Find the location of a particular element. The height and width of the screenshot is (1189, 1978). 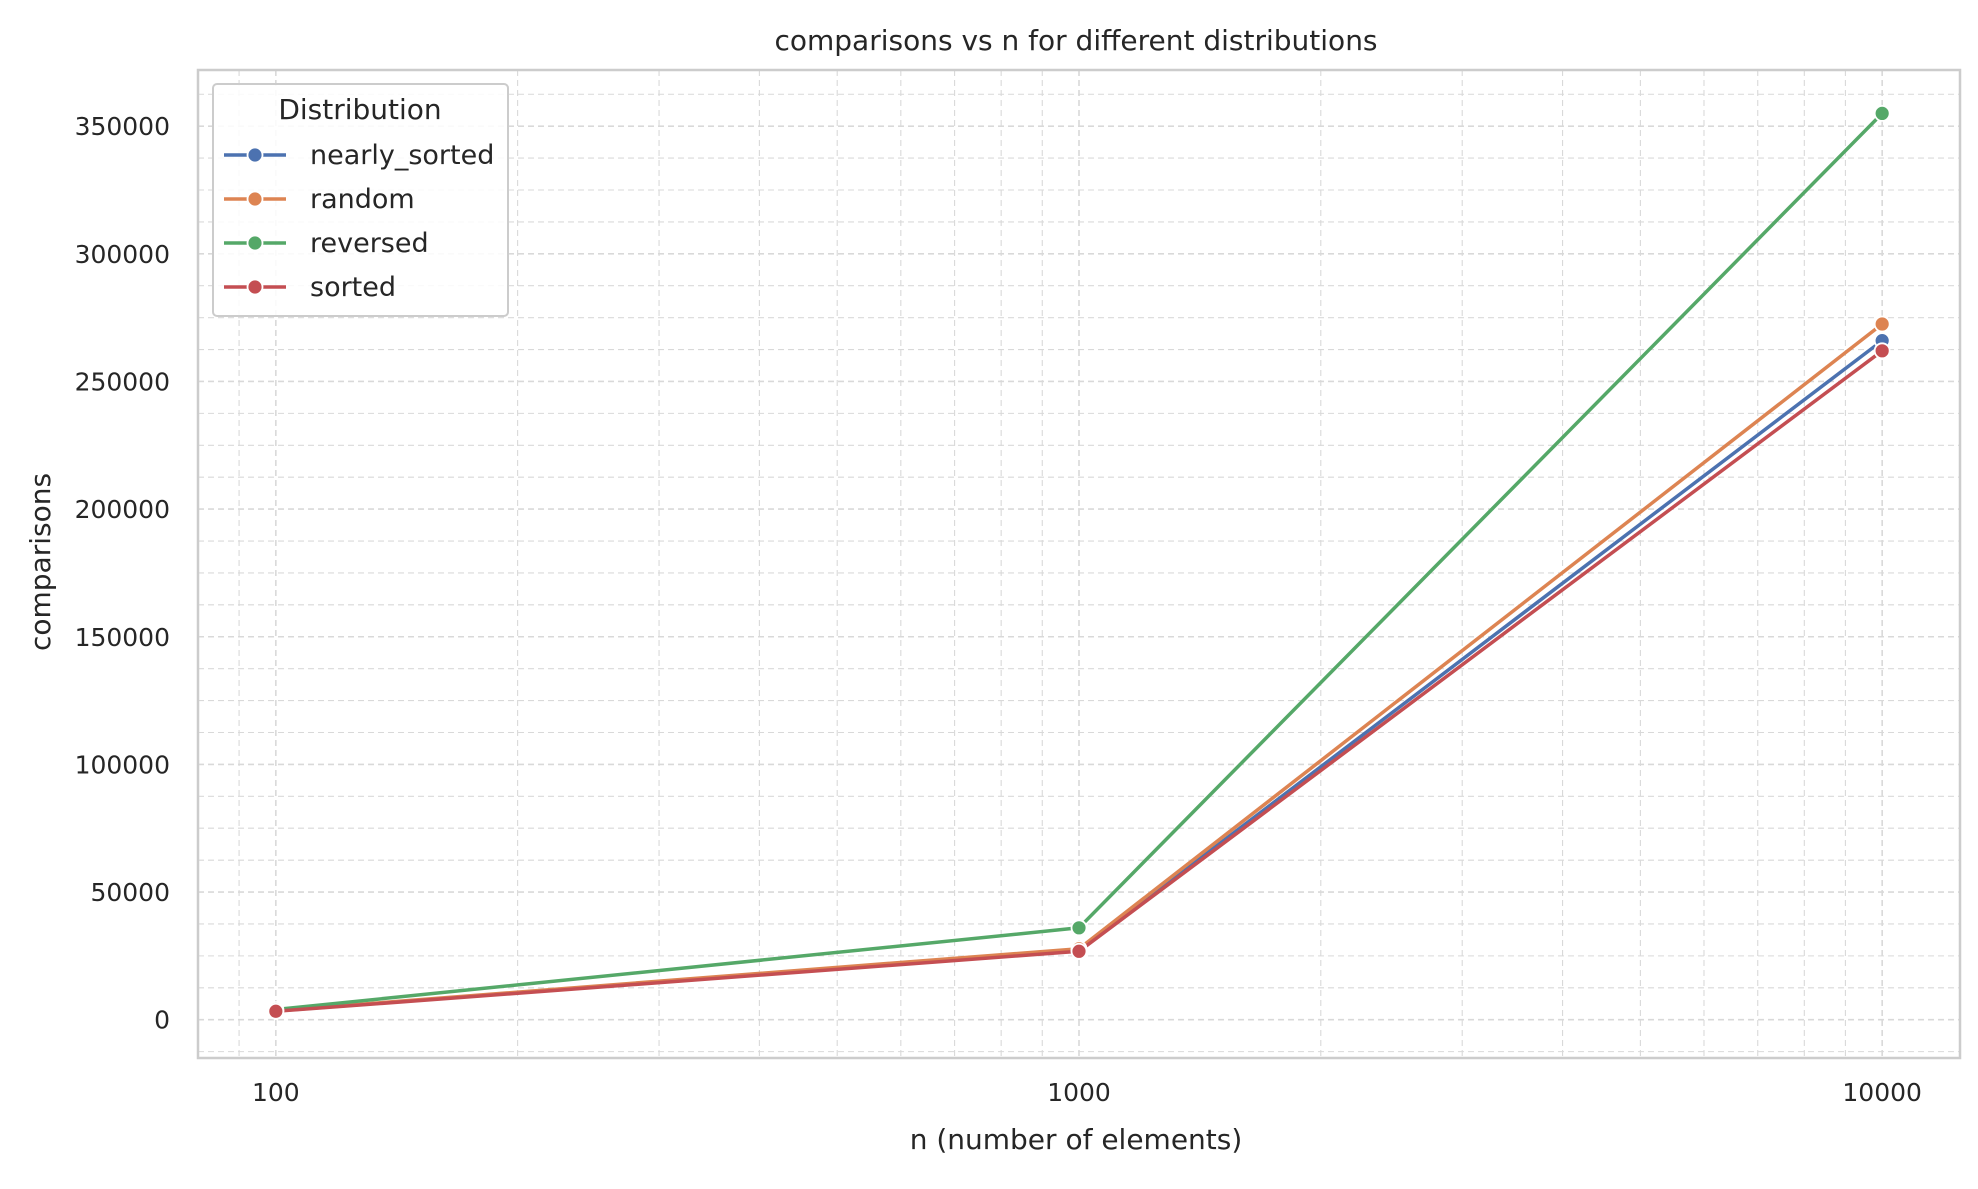

legend-label-reversed: reversed is located at coordinates (369, 243).